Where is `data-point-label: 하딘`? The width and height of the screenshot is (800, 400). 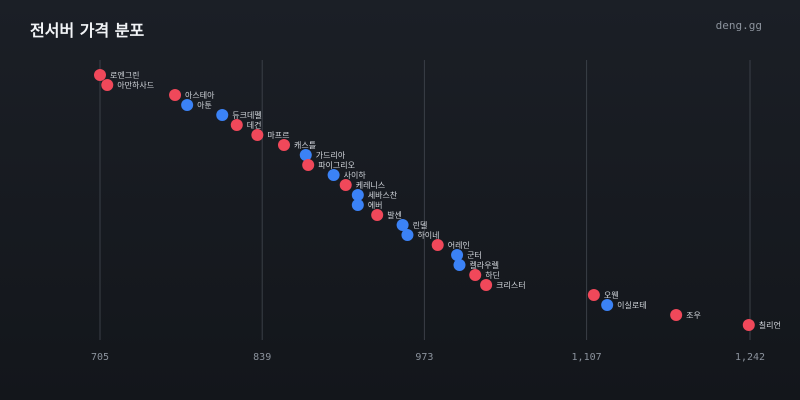 data-point-label: 하딘 is located at coordinates (492, 275).